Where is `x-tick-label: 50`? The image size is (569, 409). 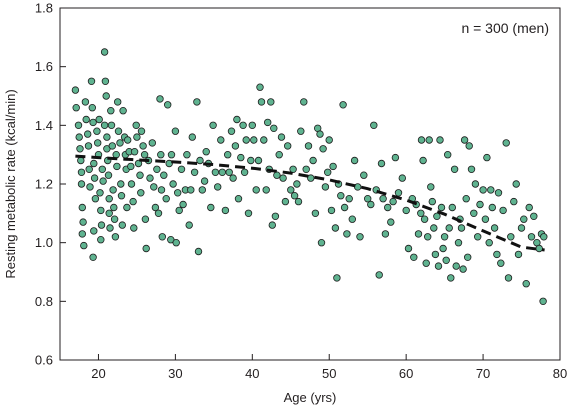
x-tick-label: 50 is located at coordinates (329, 373).